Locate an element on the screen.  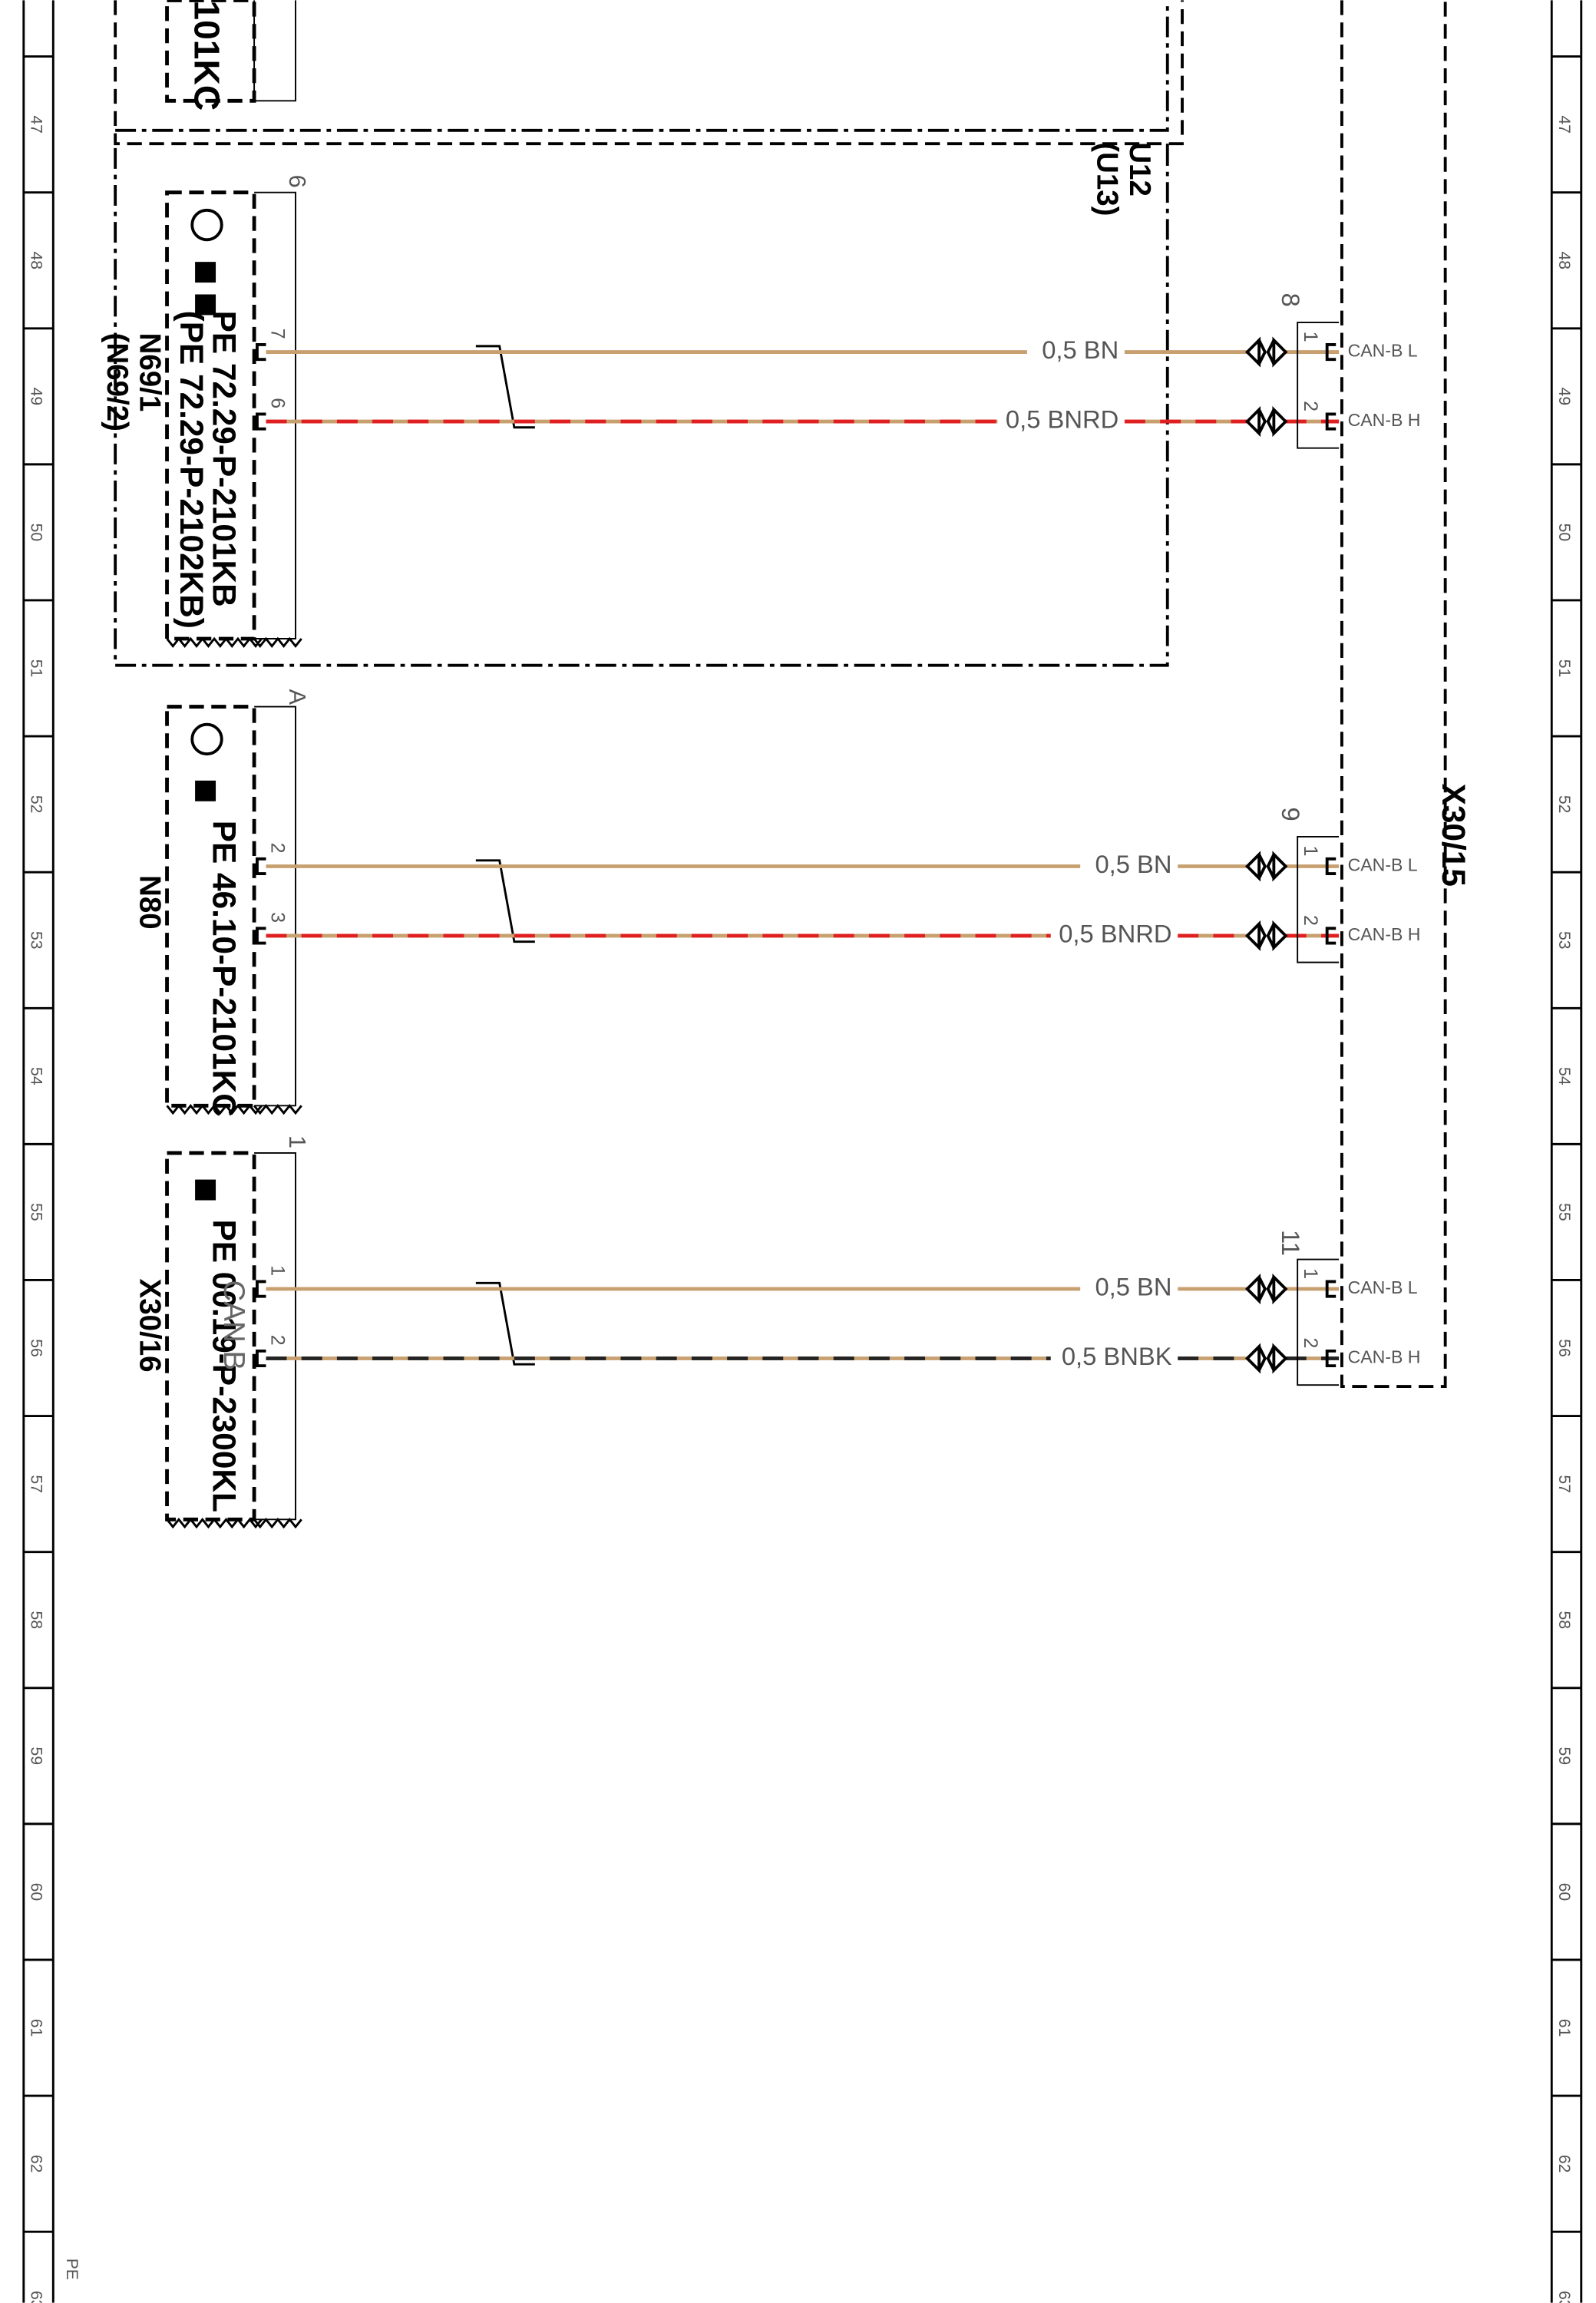
module-ref: 101KC is located at coordinates (206, 56).